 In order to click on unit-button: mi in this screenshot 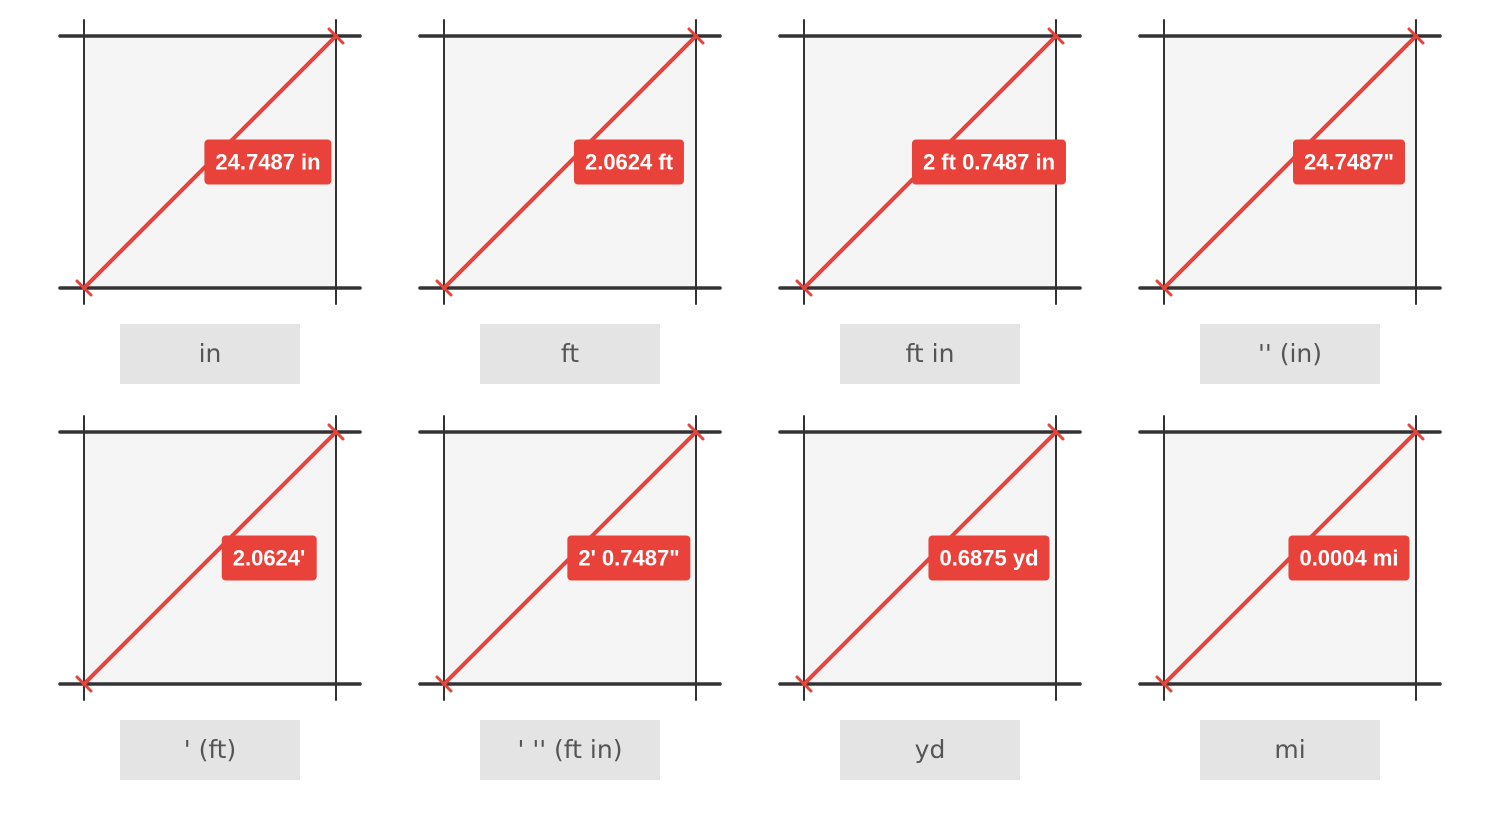, I will do `click(1290, 750)`.